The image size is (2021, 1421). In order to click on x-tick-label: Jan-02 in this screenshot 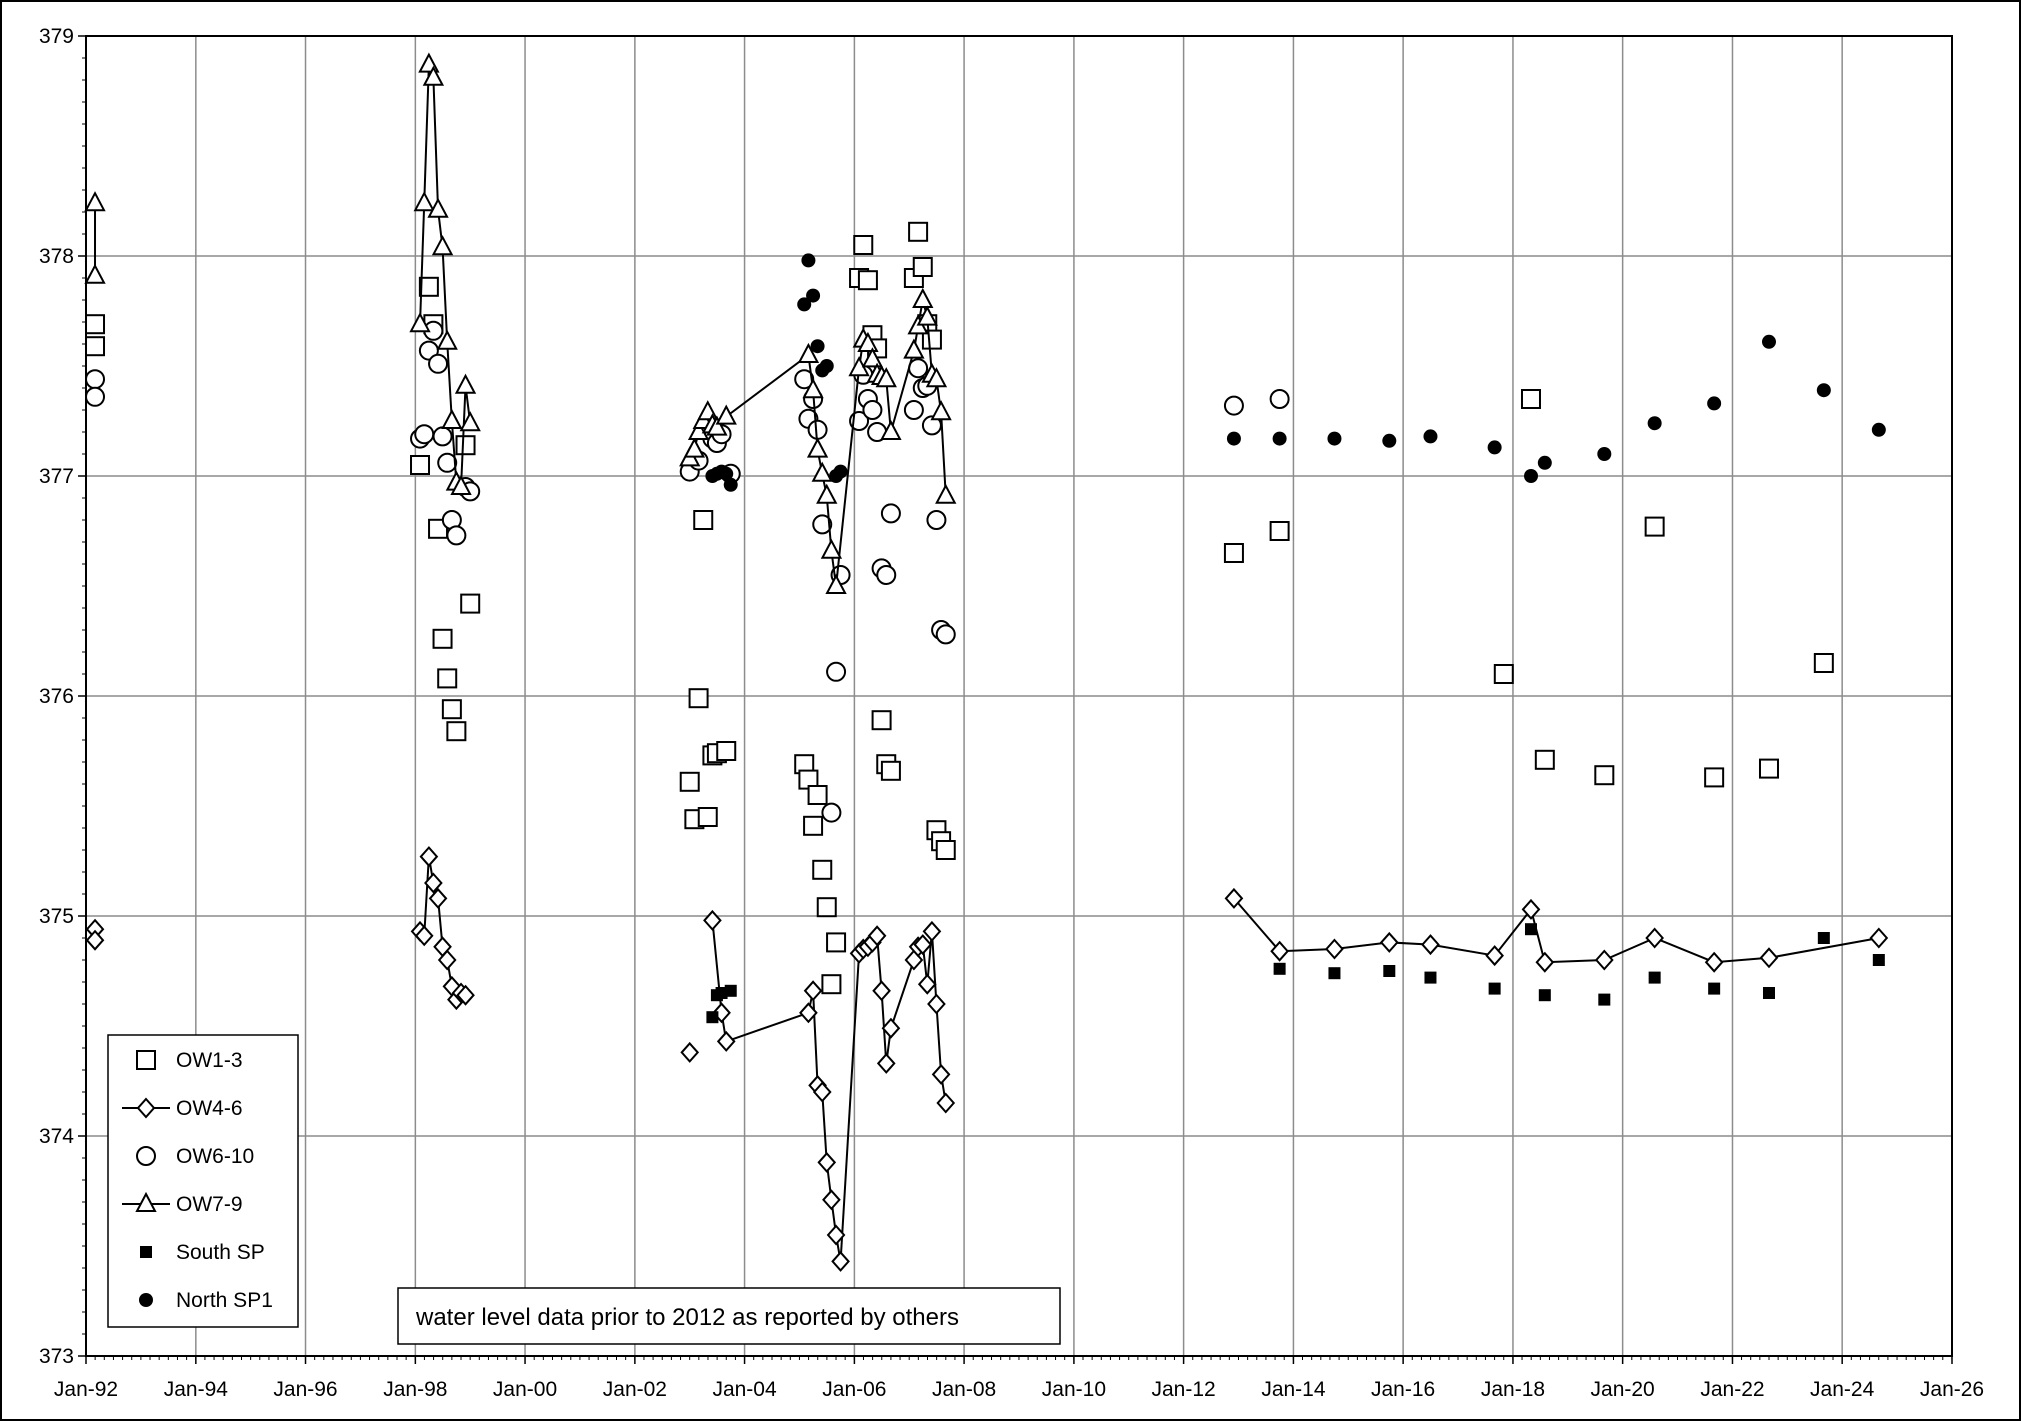, I will do `click(635, 1389)`.